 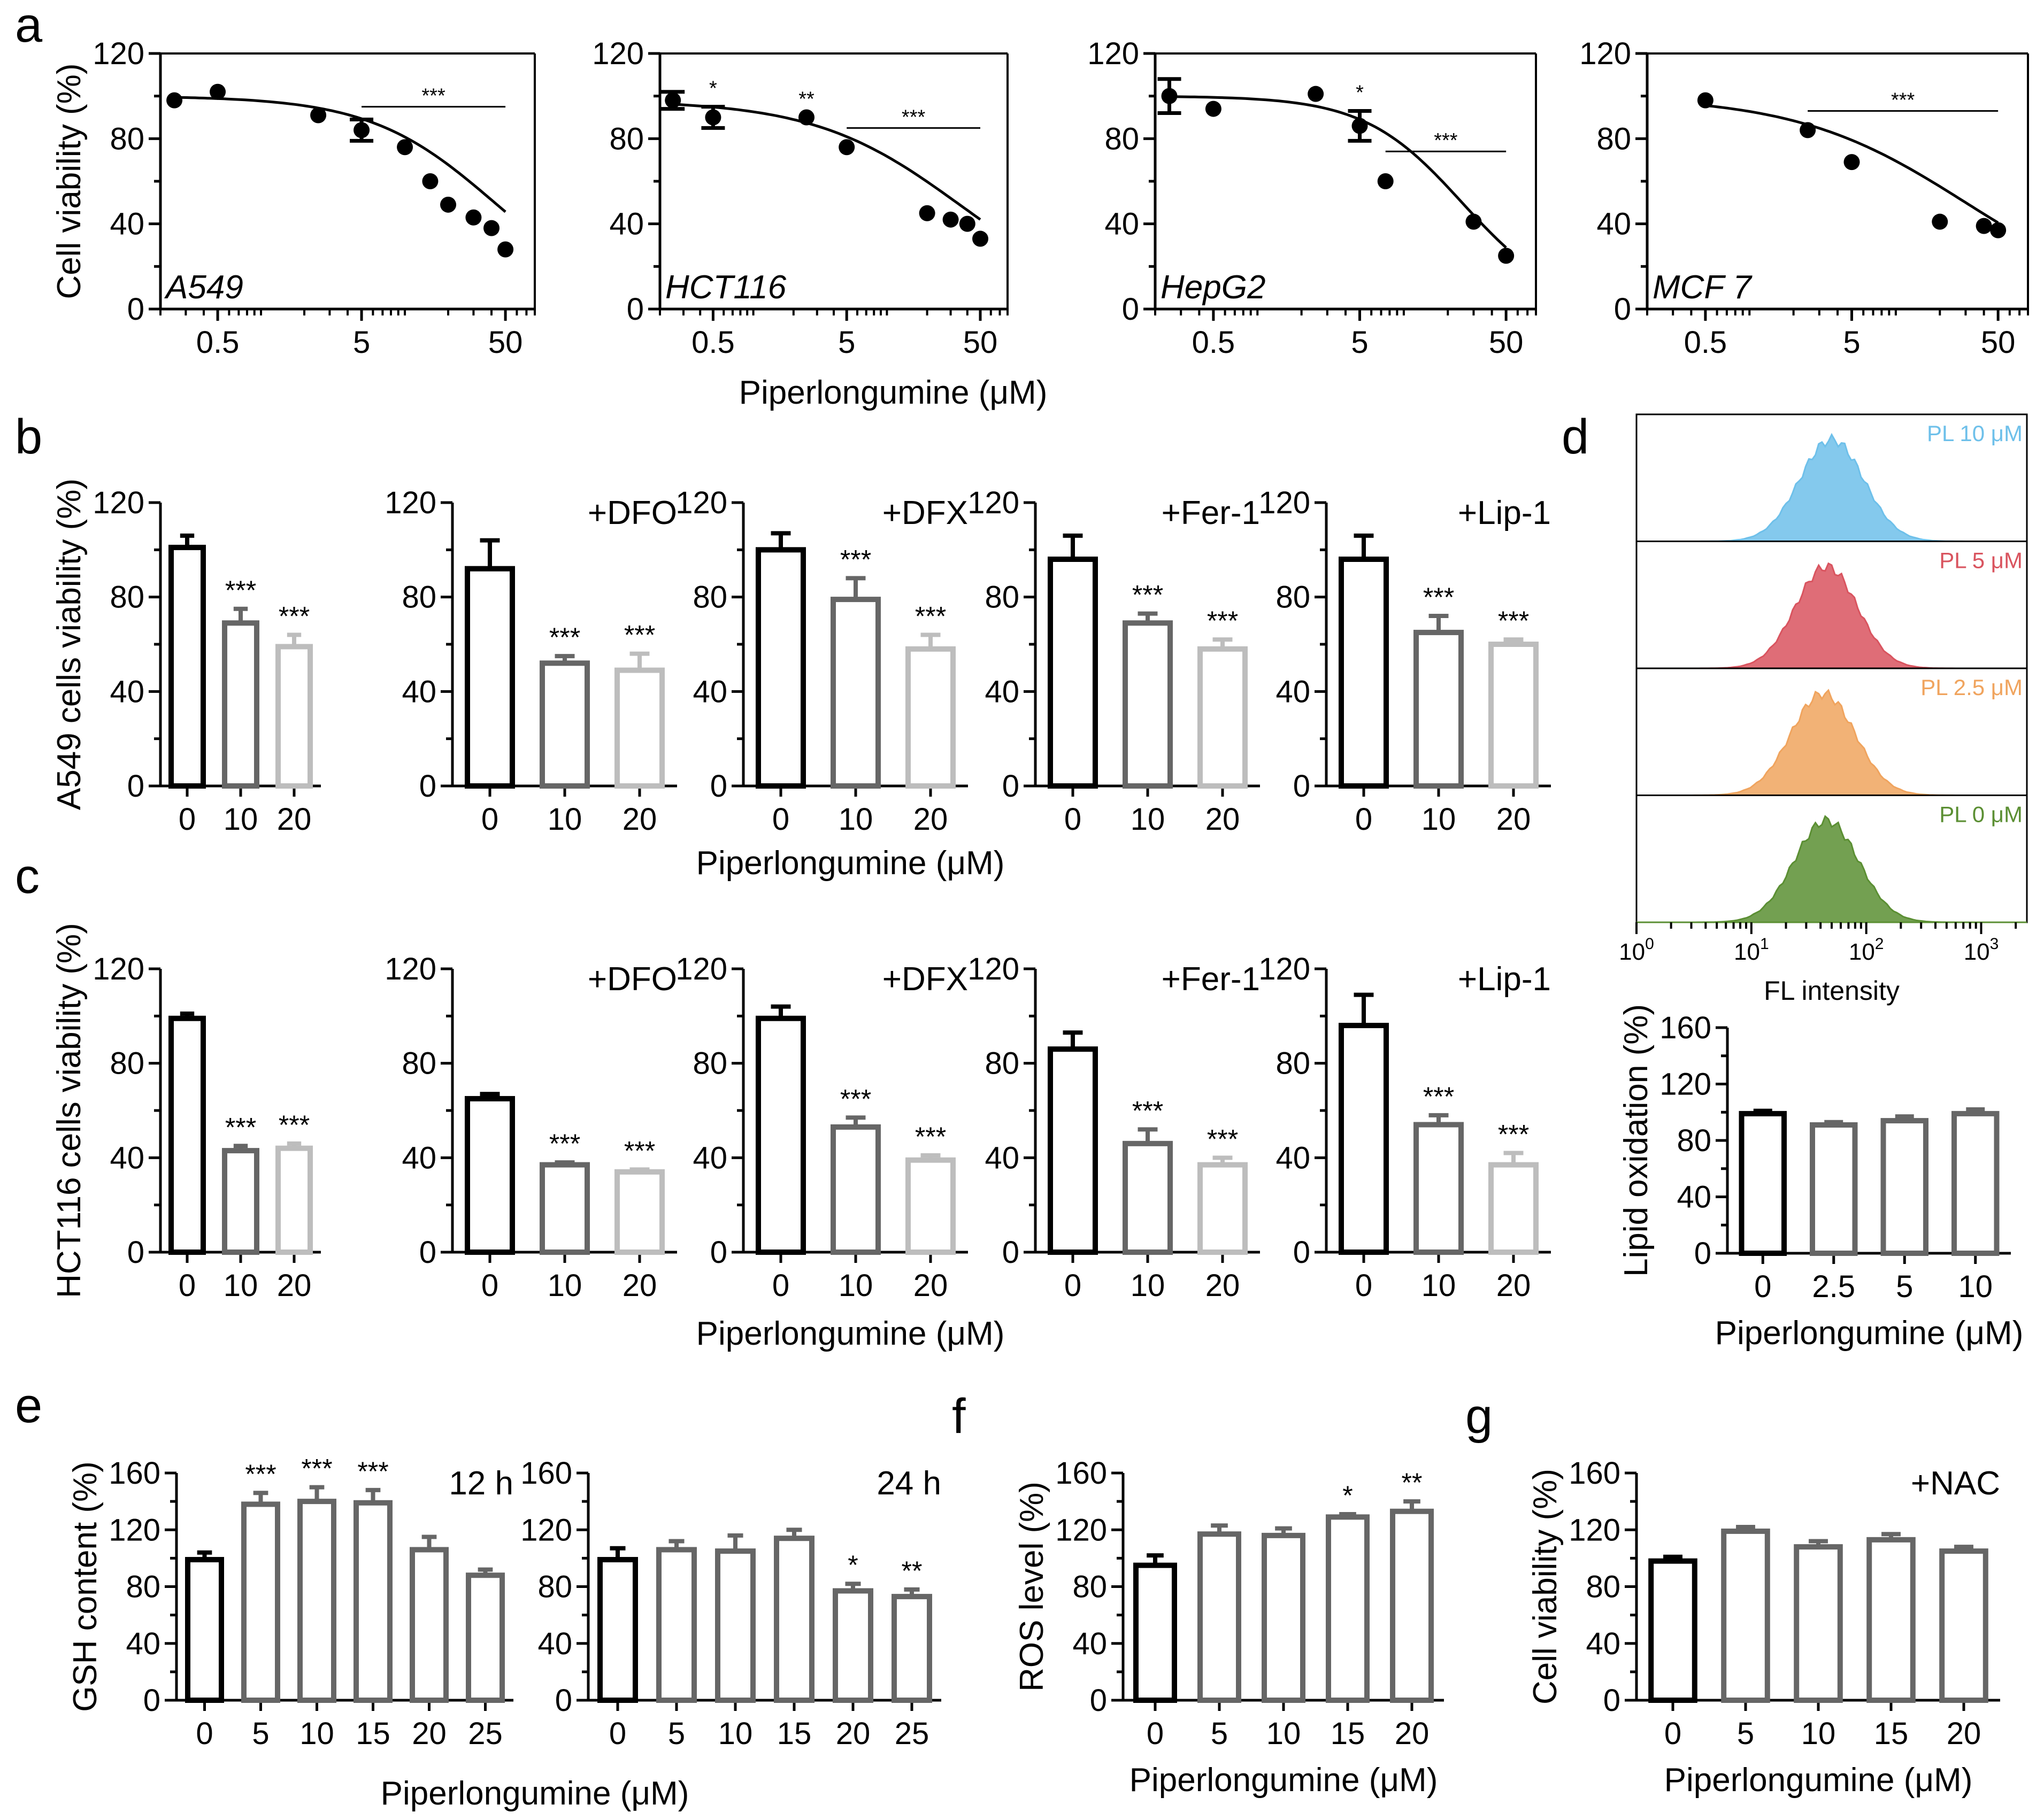 What do you see at coordinates (1089, 1643) in the screenshot?
I see `f1-y-tick-label: 40` at bounding box center [1089, 1643].